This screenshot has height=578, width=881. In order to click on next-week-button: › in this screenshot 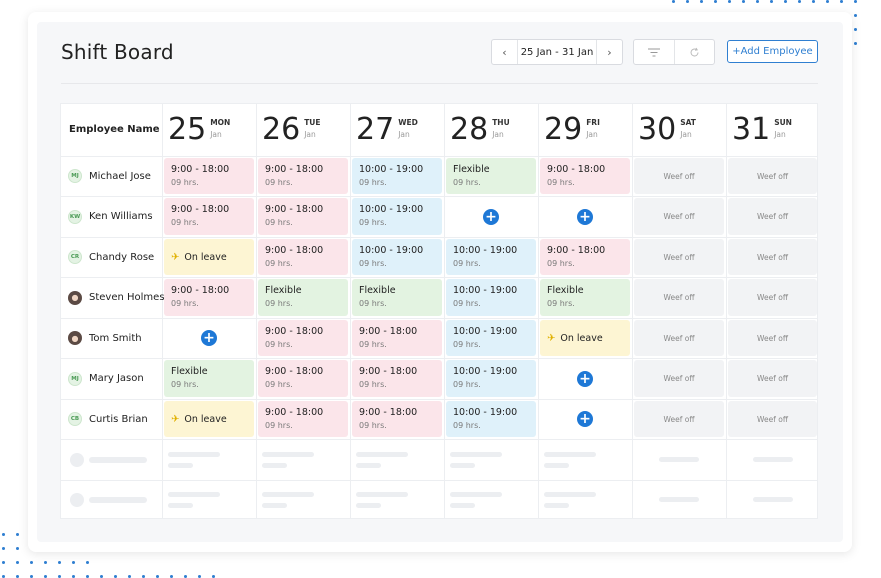, I will do `click(609, 52)`.